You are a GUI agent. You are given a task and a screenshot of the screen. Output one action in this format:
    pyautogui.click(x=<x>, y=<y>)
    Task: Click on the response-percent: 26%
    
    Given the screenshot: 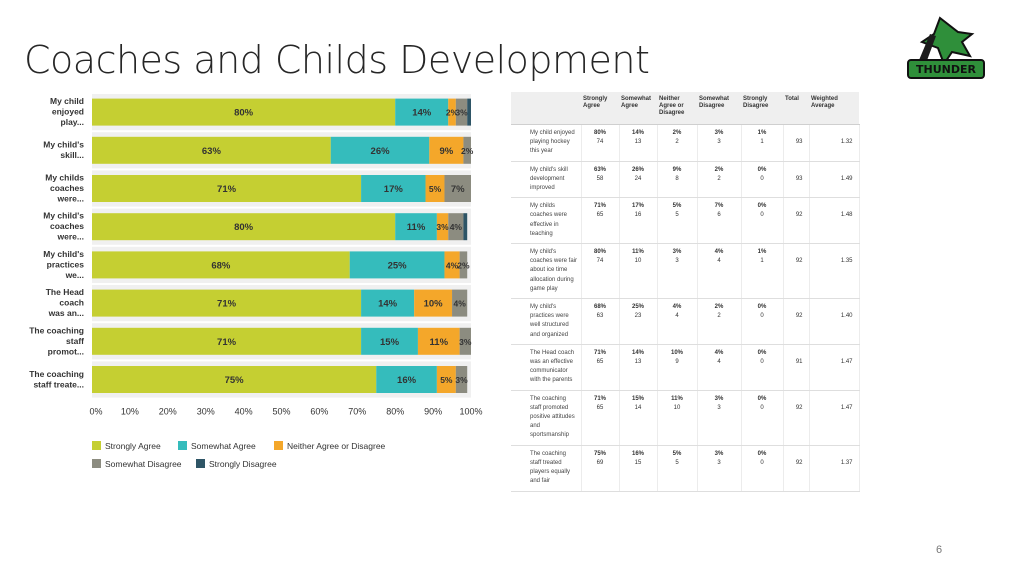 What is the action you would take?
    pyautogui.click(x=637, y=169)
    